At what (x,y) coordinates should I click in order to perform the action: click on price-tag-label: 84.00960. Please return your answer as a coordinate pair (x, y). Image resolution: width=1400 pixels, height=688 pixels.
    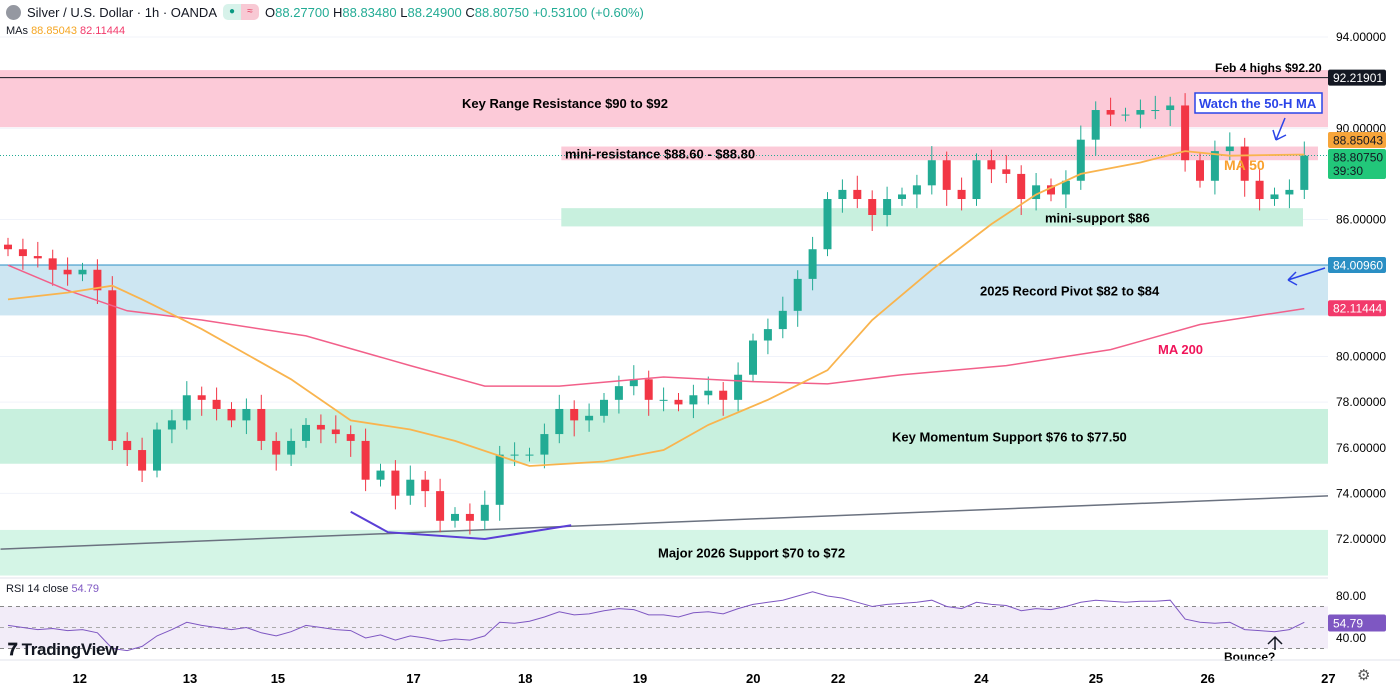
    Looking at the image, I should click on (1358, 265).